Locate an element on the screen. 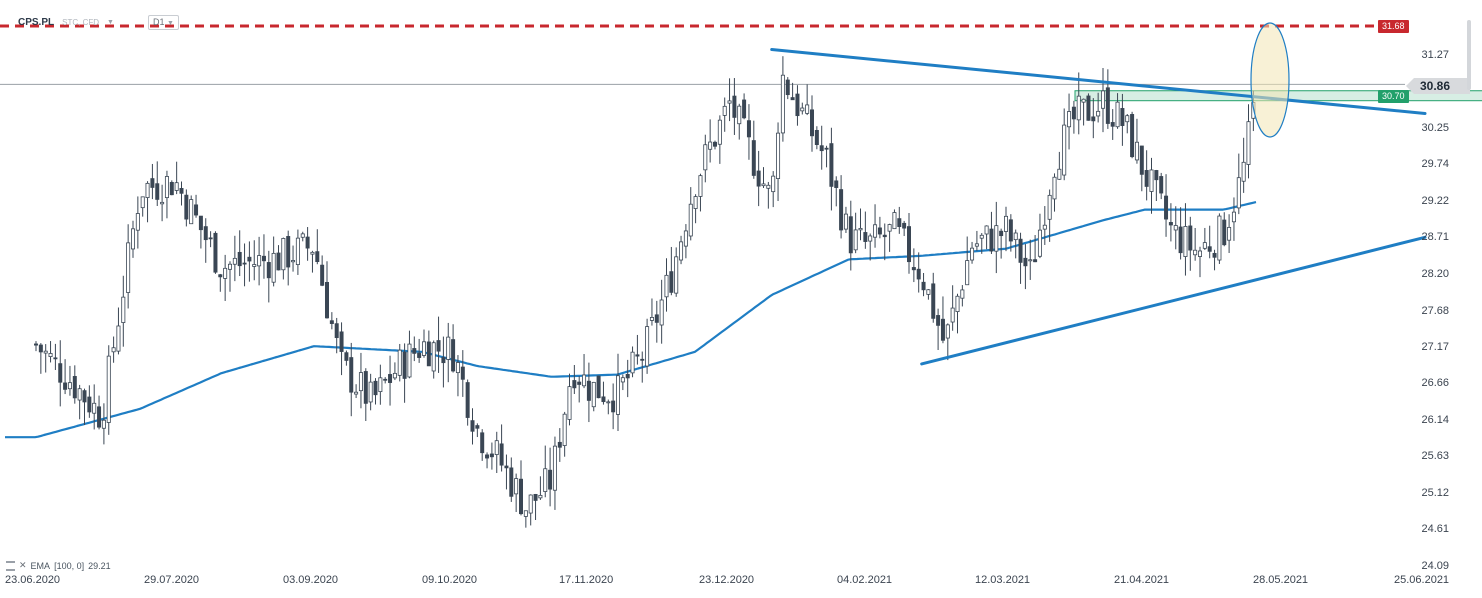 This screenshot has height=598, width=1482. timeframe-selector: D1 ▼ is located at coordinates (163, 22).